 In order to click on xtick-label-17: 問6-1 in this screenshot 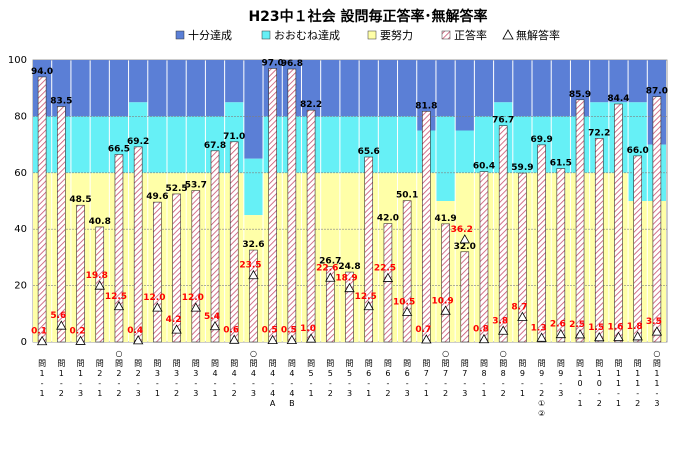, I will do `click(369, 378)`.